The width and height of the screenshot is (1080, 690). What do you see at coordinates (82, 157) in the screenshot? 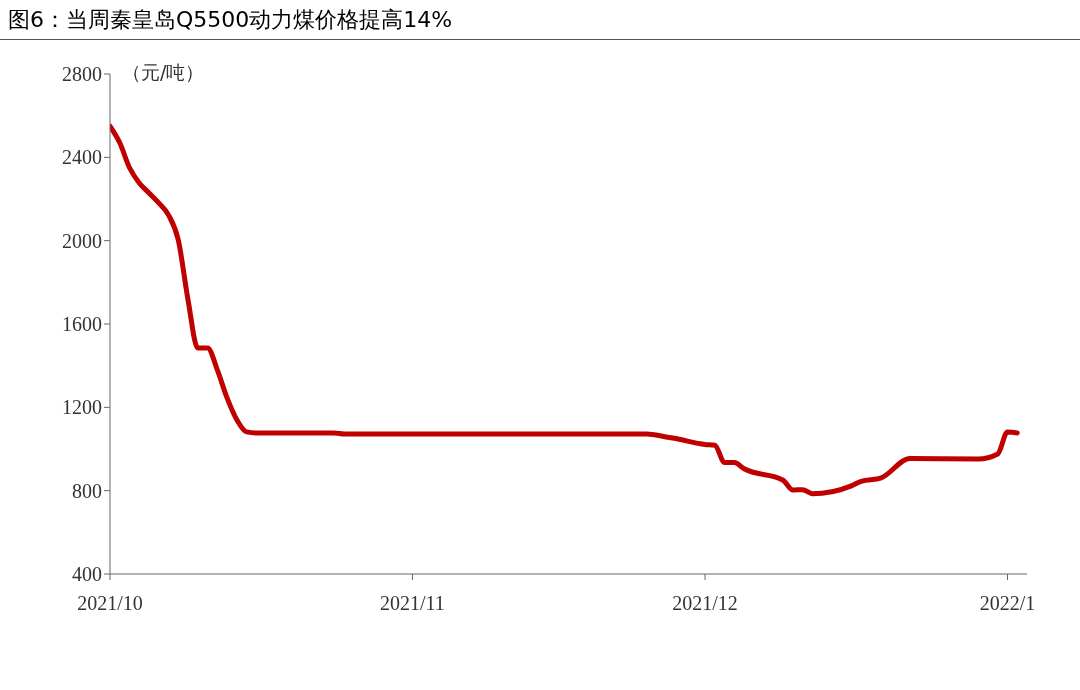
I see `y-tick-label: 2400` at bounding box center [82, 157].